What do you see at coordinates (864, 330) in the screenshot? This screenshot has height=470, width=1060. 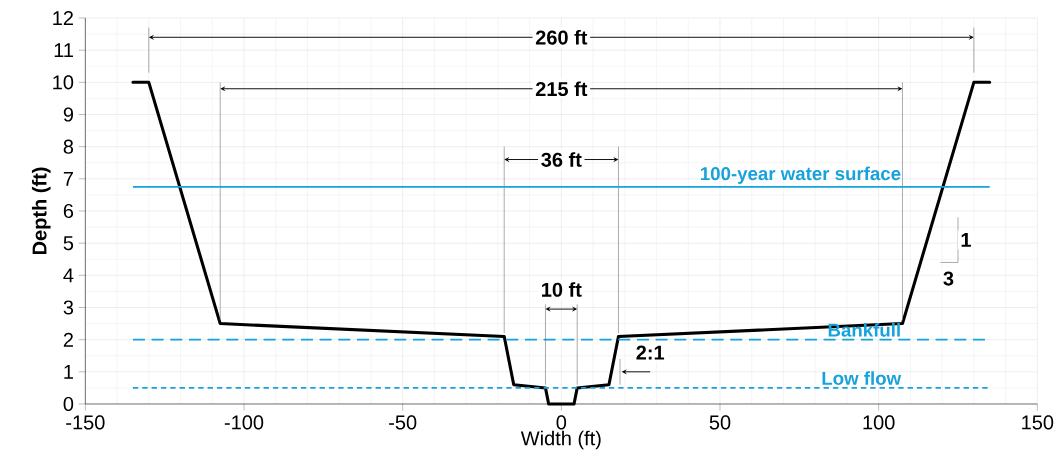 I see `ref-line-label: Bankfull` at bounding box center [864, 330].